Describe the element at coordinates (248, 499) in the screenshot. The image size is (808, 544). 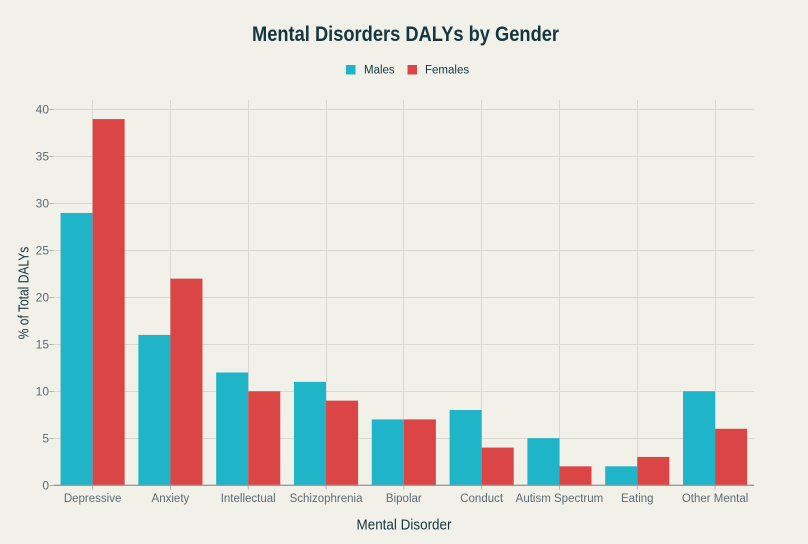
I see `svg-text: Intellectual` at that location.